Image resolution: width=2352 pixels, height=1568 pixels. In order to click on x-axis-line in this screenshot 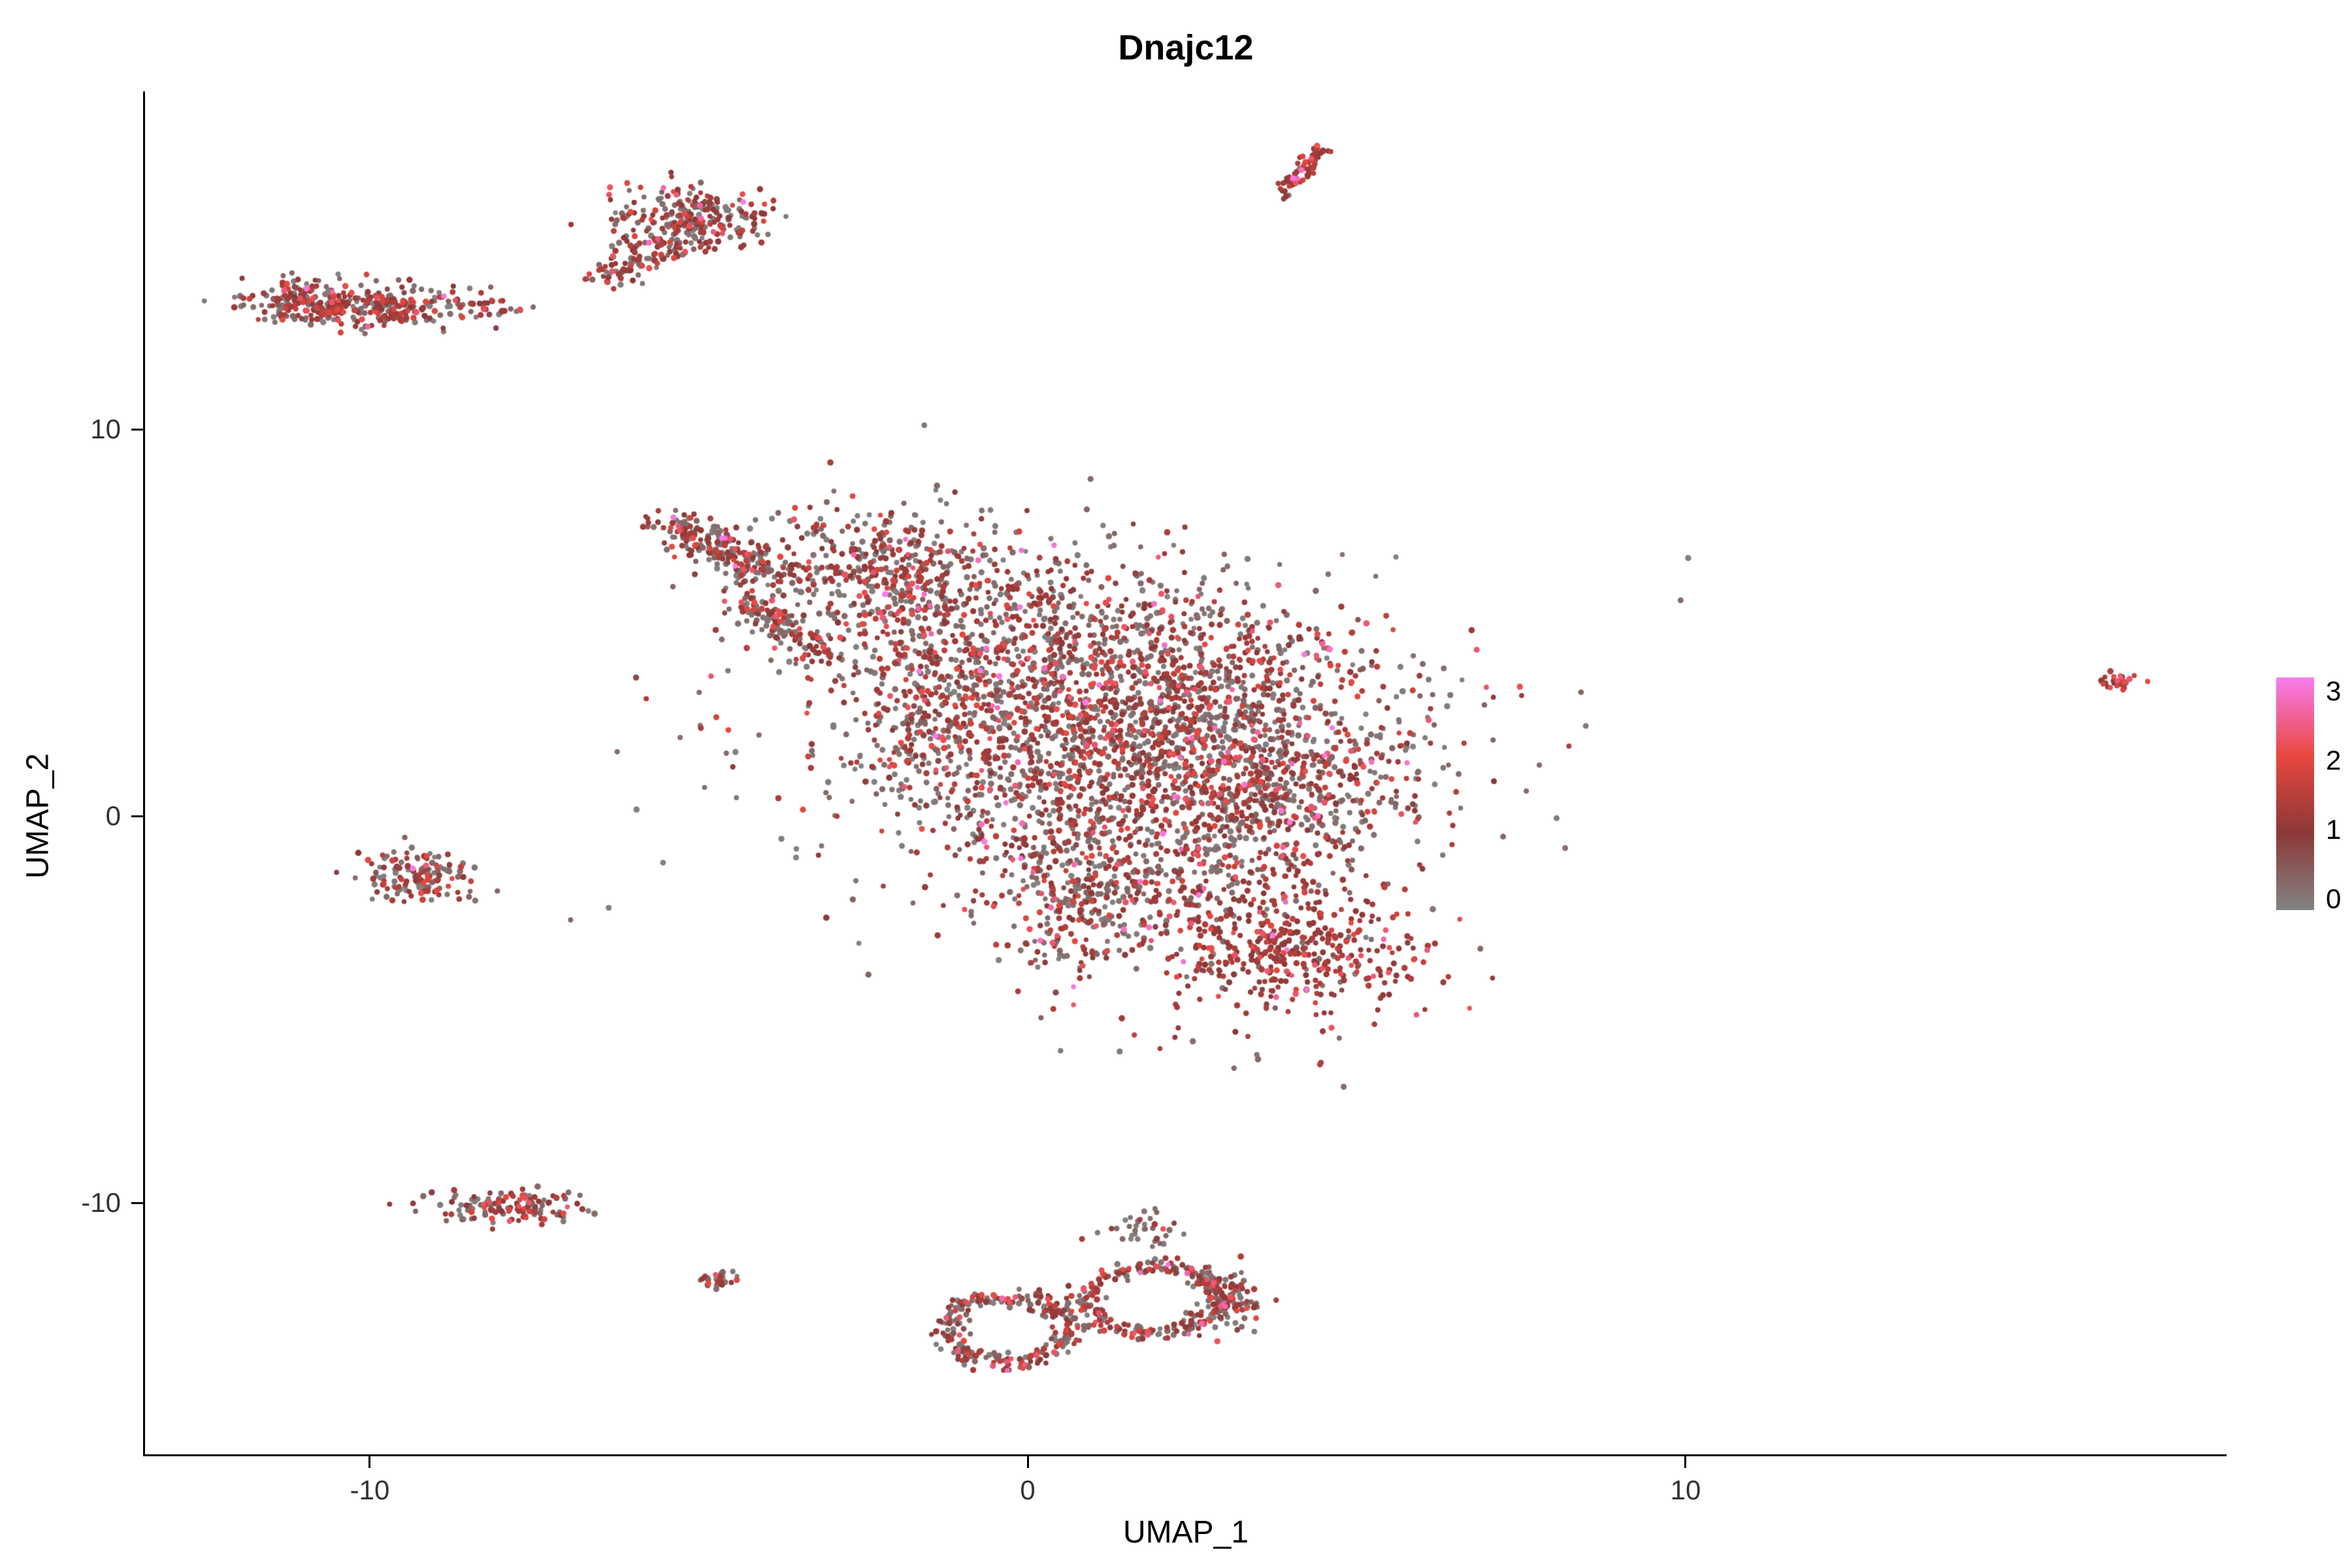, I will do `click(1185, 1455)`.